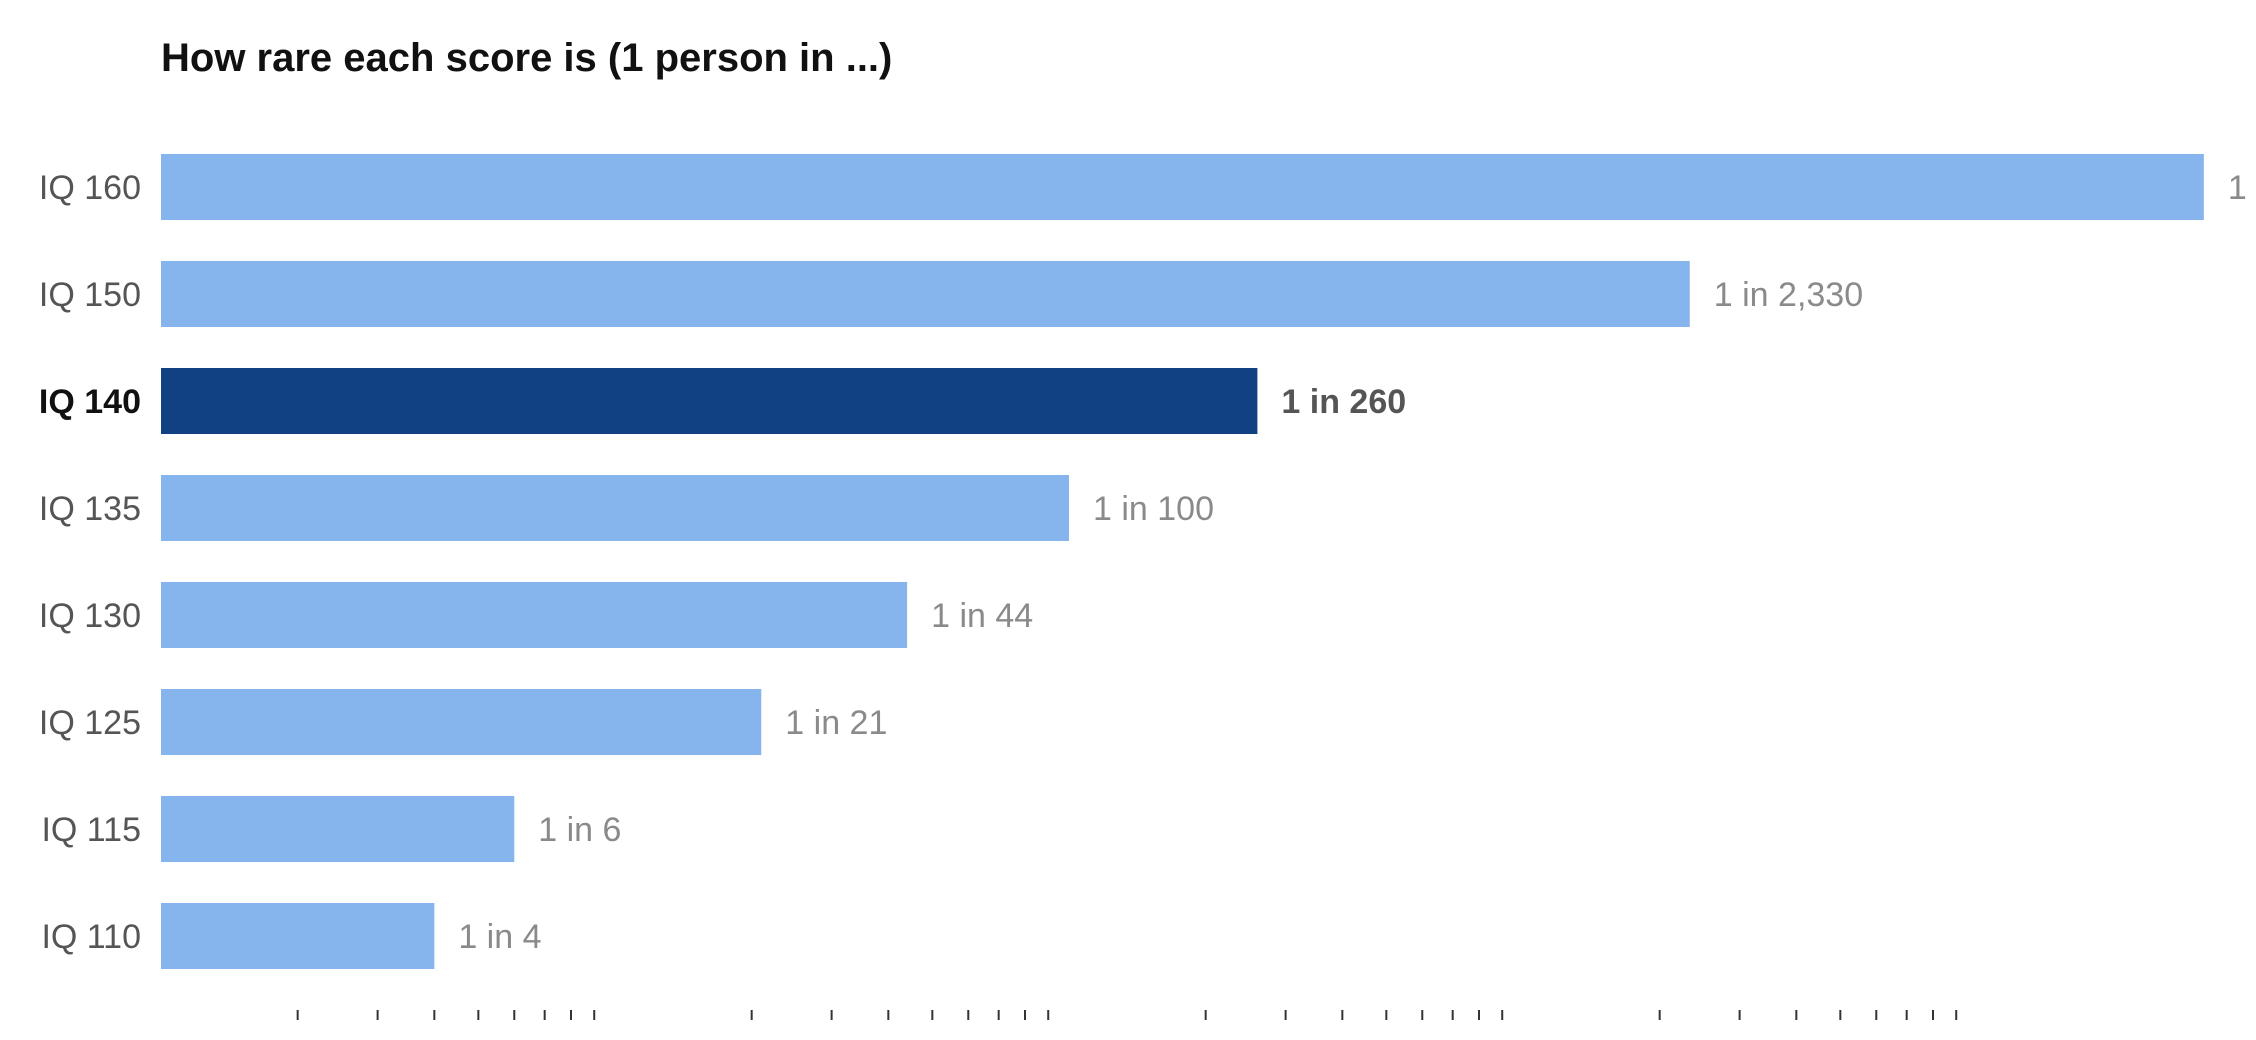 The width and height of the screenshot is (2256, 1040). Describe the element at coordinates (90, 723) in the screenshot. I see `category-label: IQ 125` at that location.